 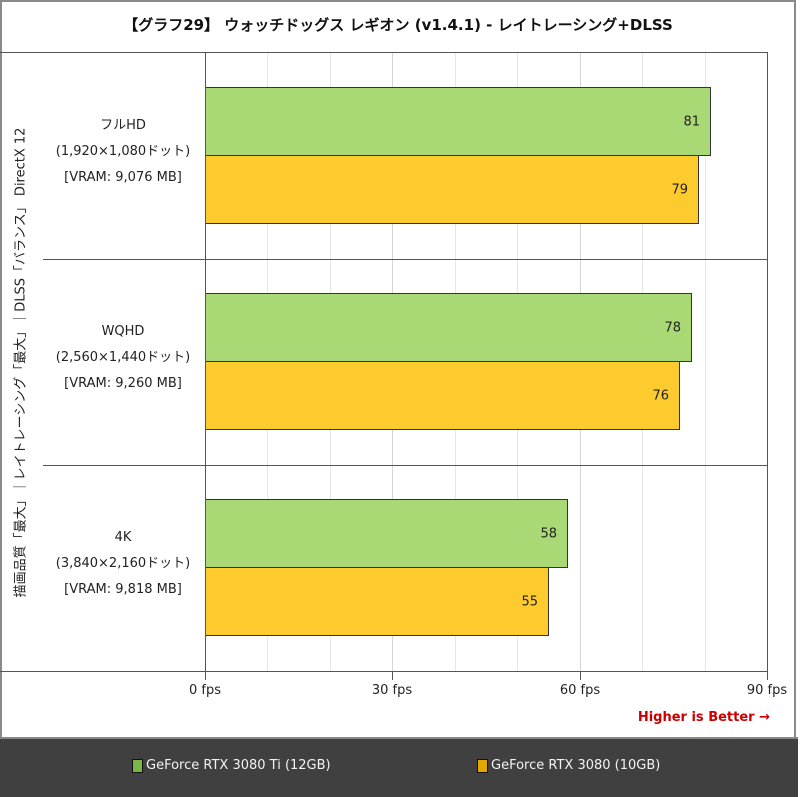 What do you see at coordinates (548, 533) in the screenshot?
I see `bar-value: 58` at bounding box center [548, 533].